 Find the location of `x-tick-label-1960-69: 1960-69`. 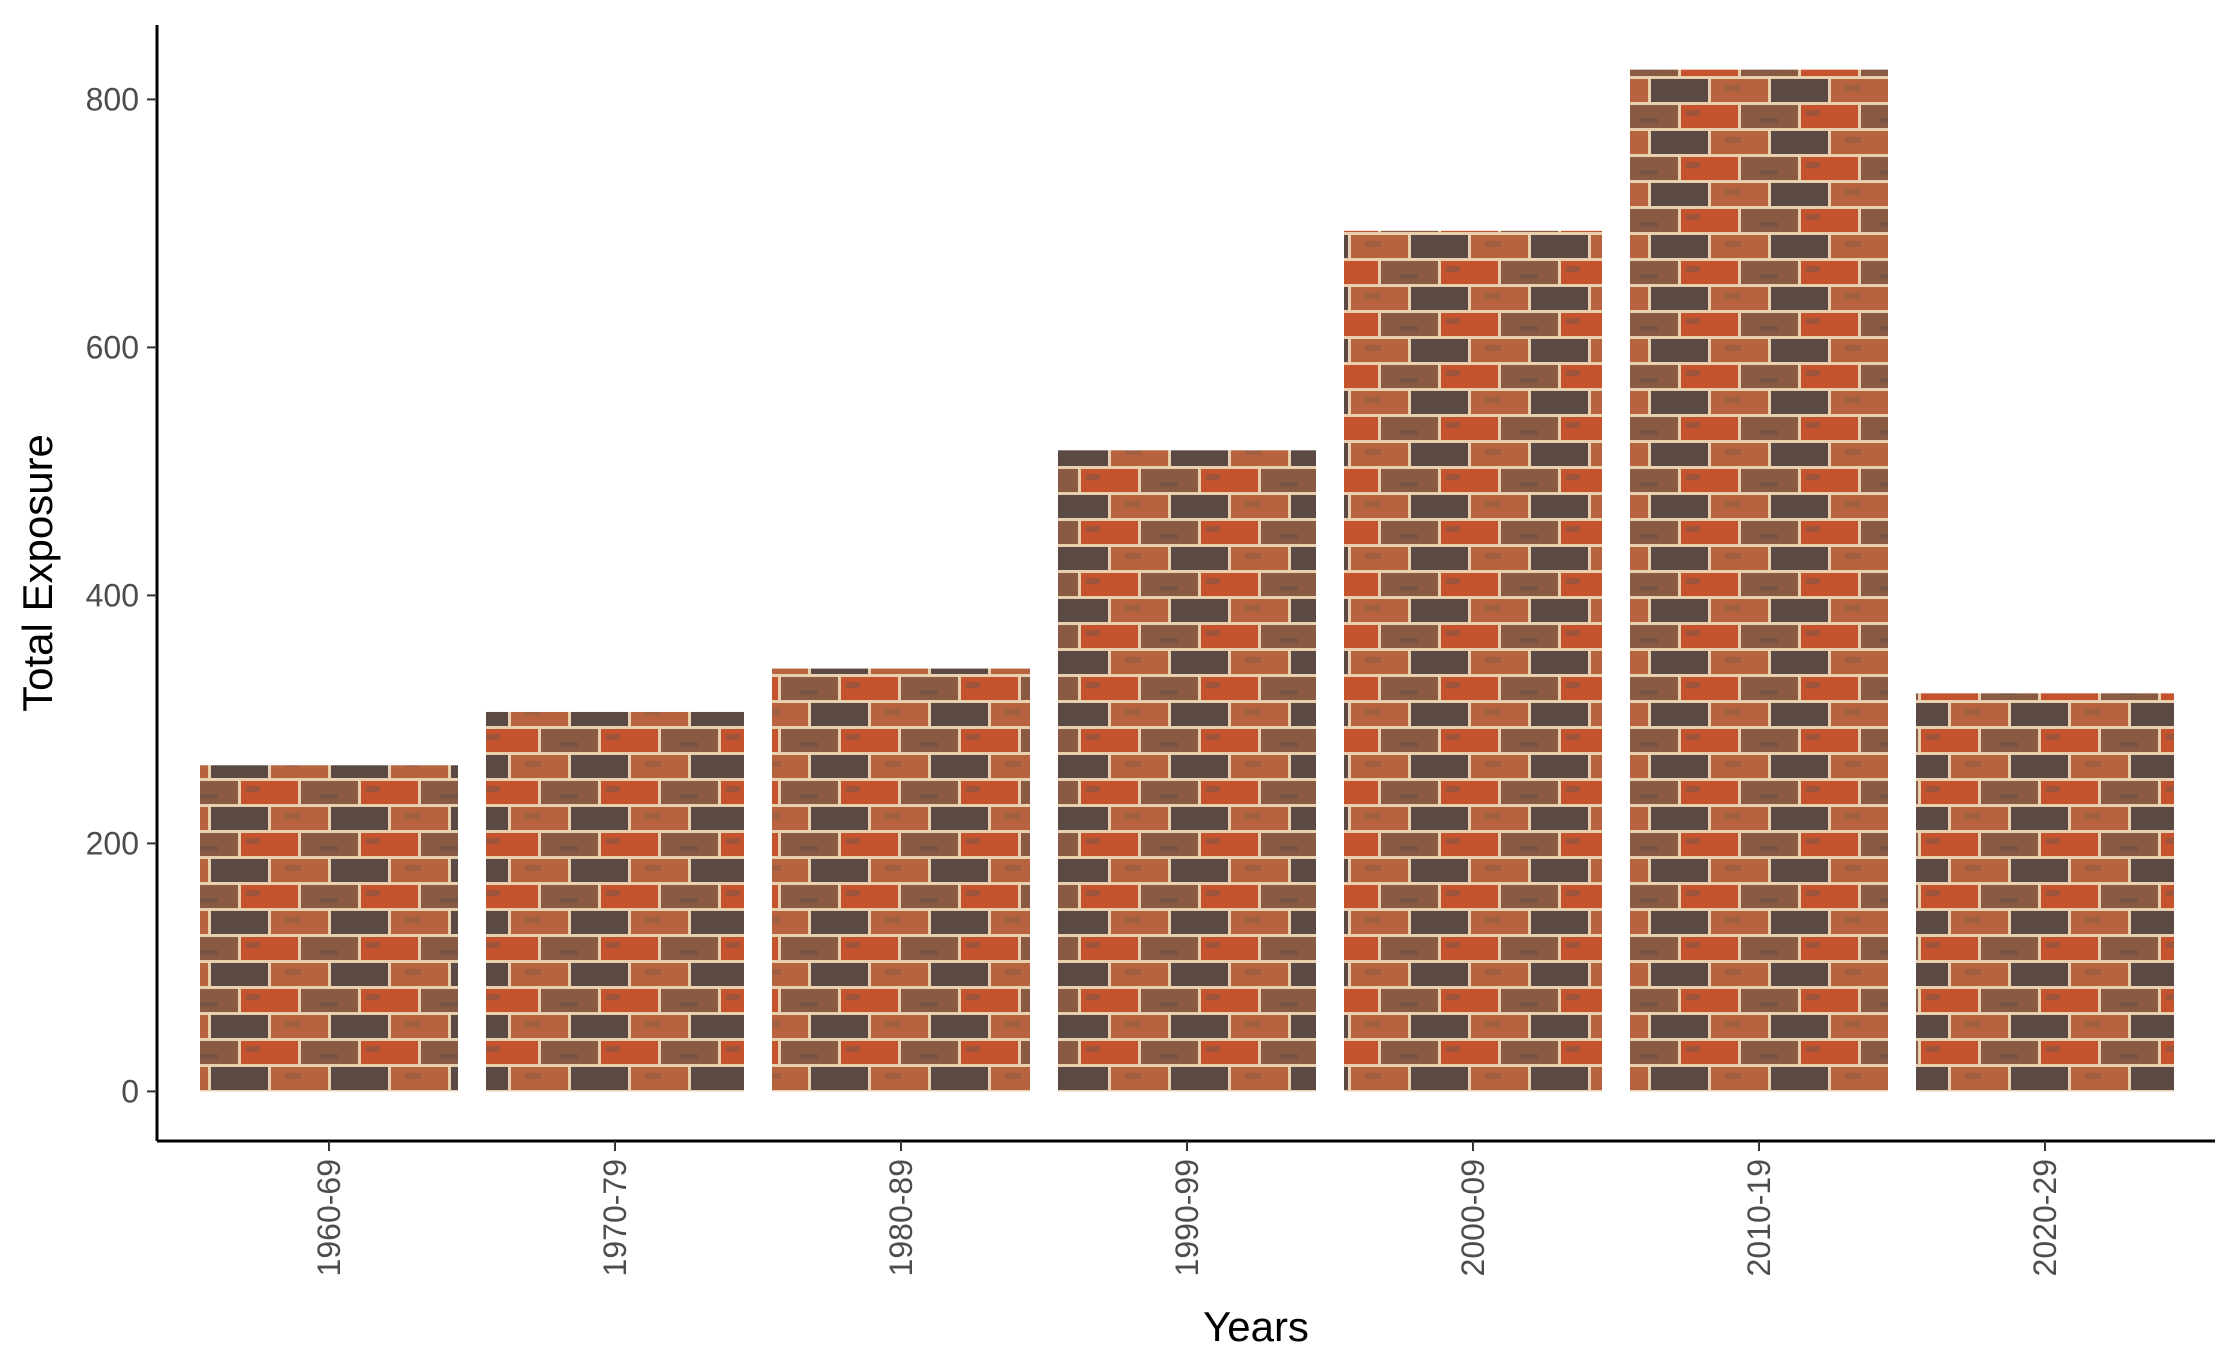

x-tick-label-1960-69: 1960-69 is located at coordinates (329, 1217).